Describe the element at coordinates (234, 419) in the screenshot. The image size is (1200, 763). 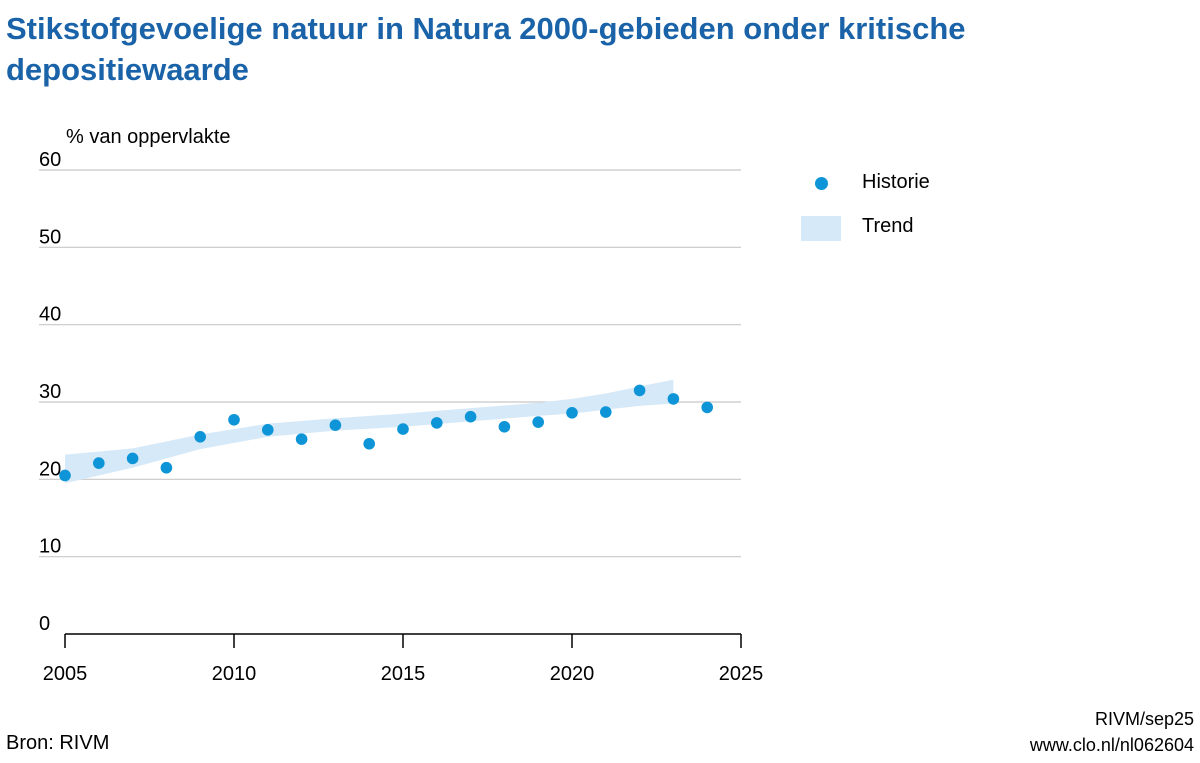
I see `data-point-2010` at that location.